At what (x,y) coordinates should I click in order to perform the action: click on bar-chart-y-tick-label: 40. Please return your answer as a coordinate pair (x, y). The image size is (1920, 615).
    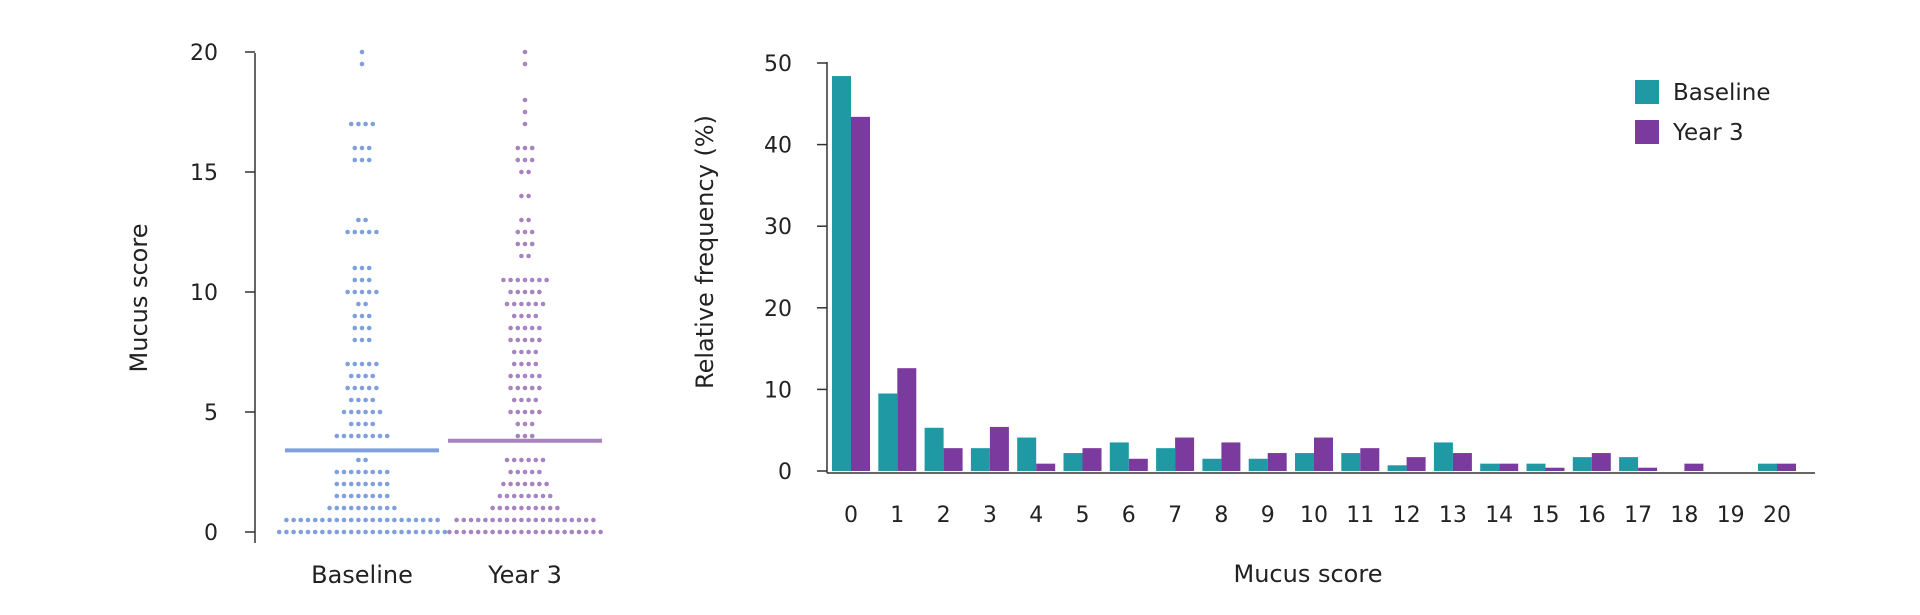
    Looking at the image, I should click on (778, 146).